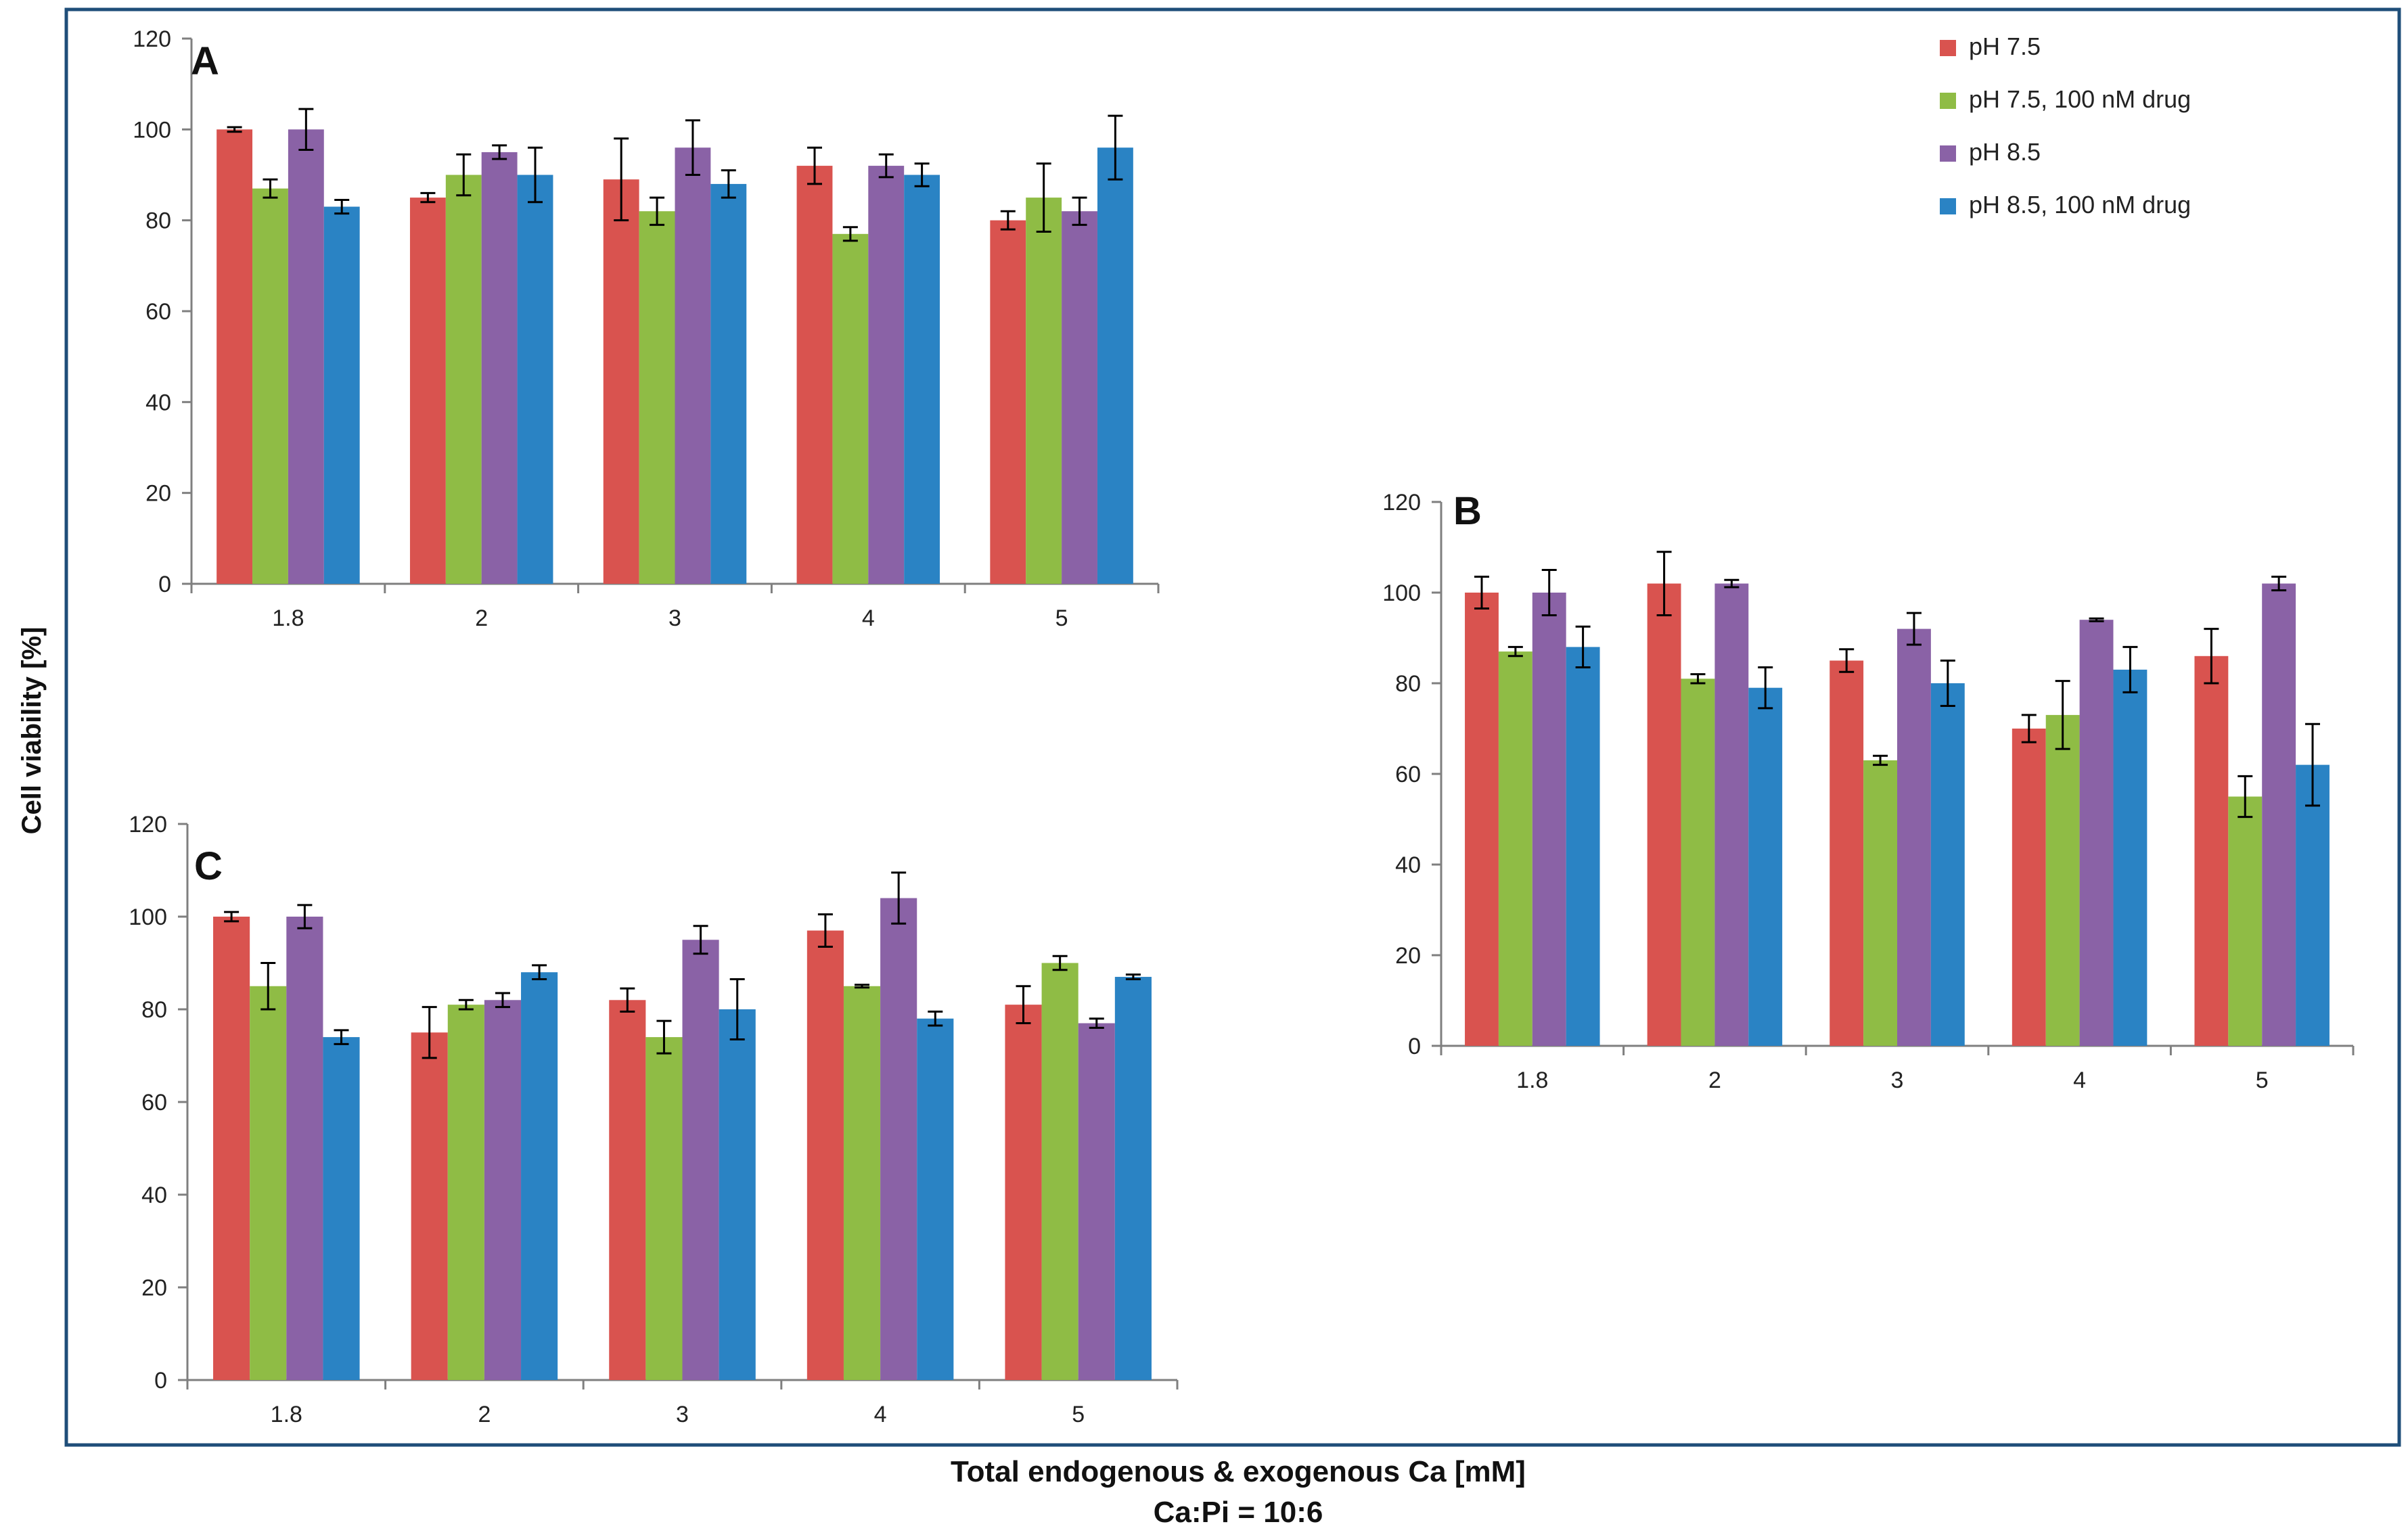 The image size is (2408, 1539). I want to click on panel-a-xtick-label: 3, so click(674, 618).